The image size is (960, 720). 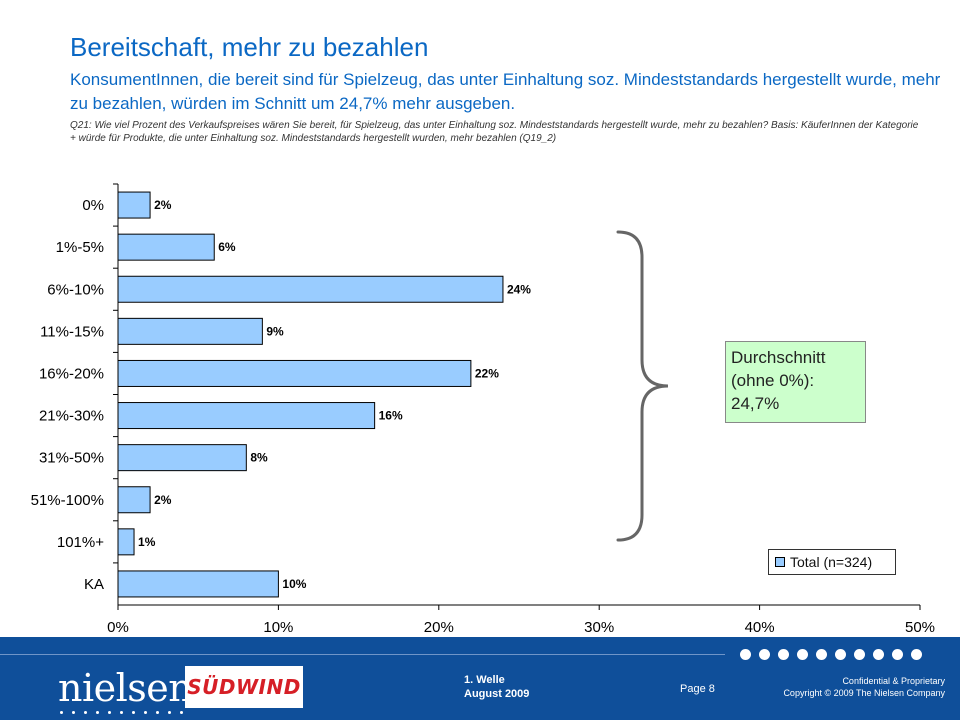 What do you see at coordinates (163, 500) in the screenshot?
I see `data-label-7: 2%` at bounding box center [163, 500].